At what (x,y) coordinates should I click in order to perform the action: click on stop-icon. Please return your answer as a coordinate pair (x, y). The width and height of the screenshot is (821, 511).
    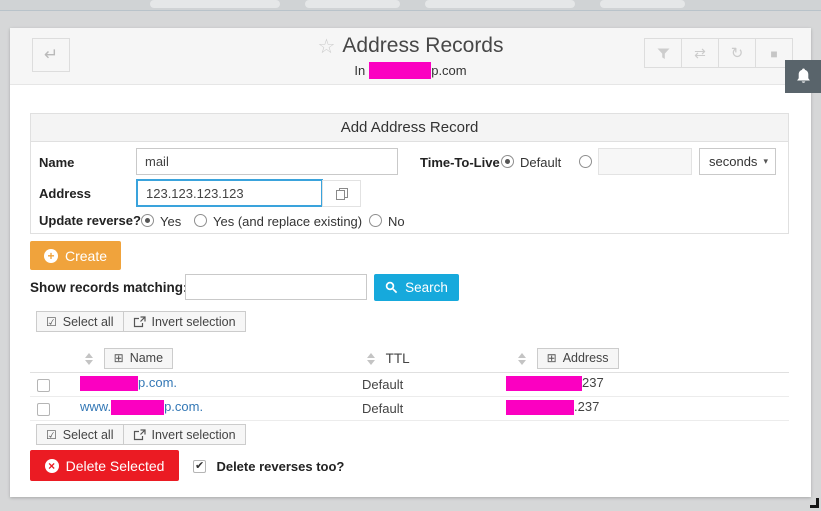
    Looking at the image, I should click on (773, 53).